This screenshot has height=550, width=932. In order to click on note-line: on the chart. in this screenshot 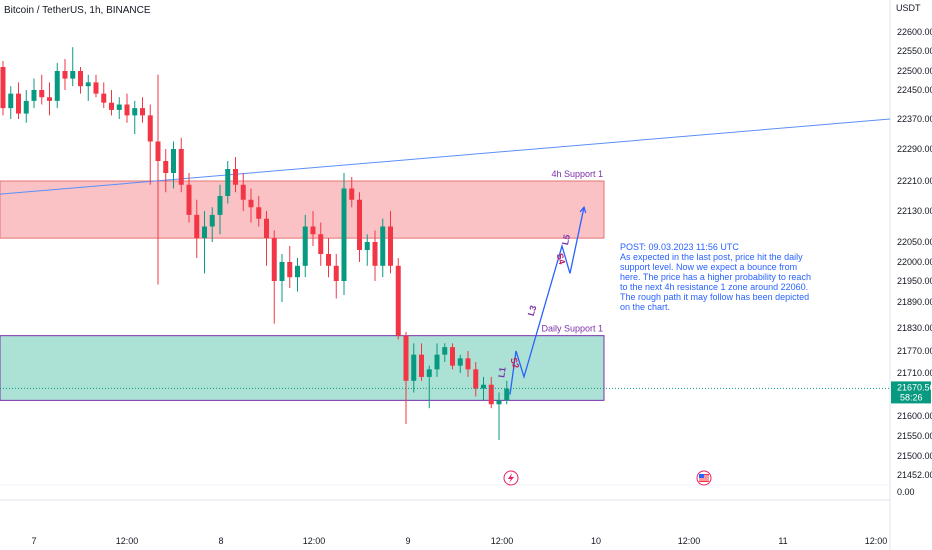, I will do `click(645, 307)`.